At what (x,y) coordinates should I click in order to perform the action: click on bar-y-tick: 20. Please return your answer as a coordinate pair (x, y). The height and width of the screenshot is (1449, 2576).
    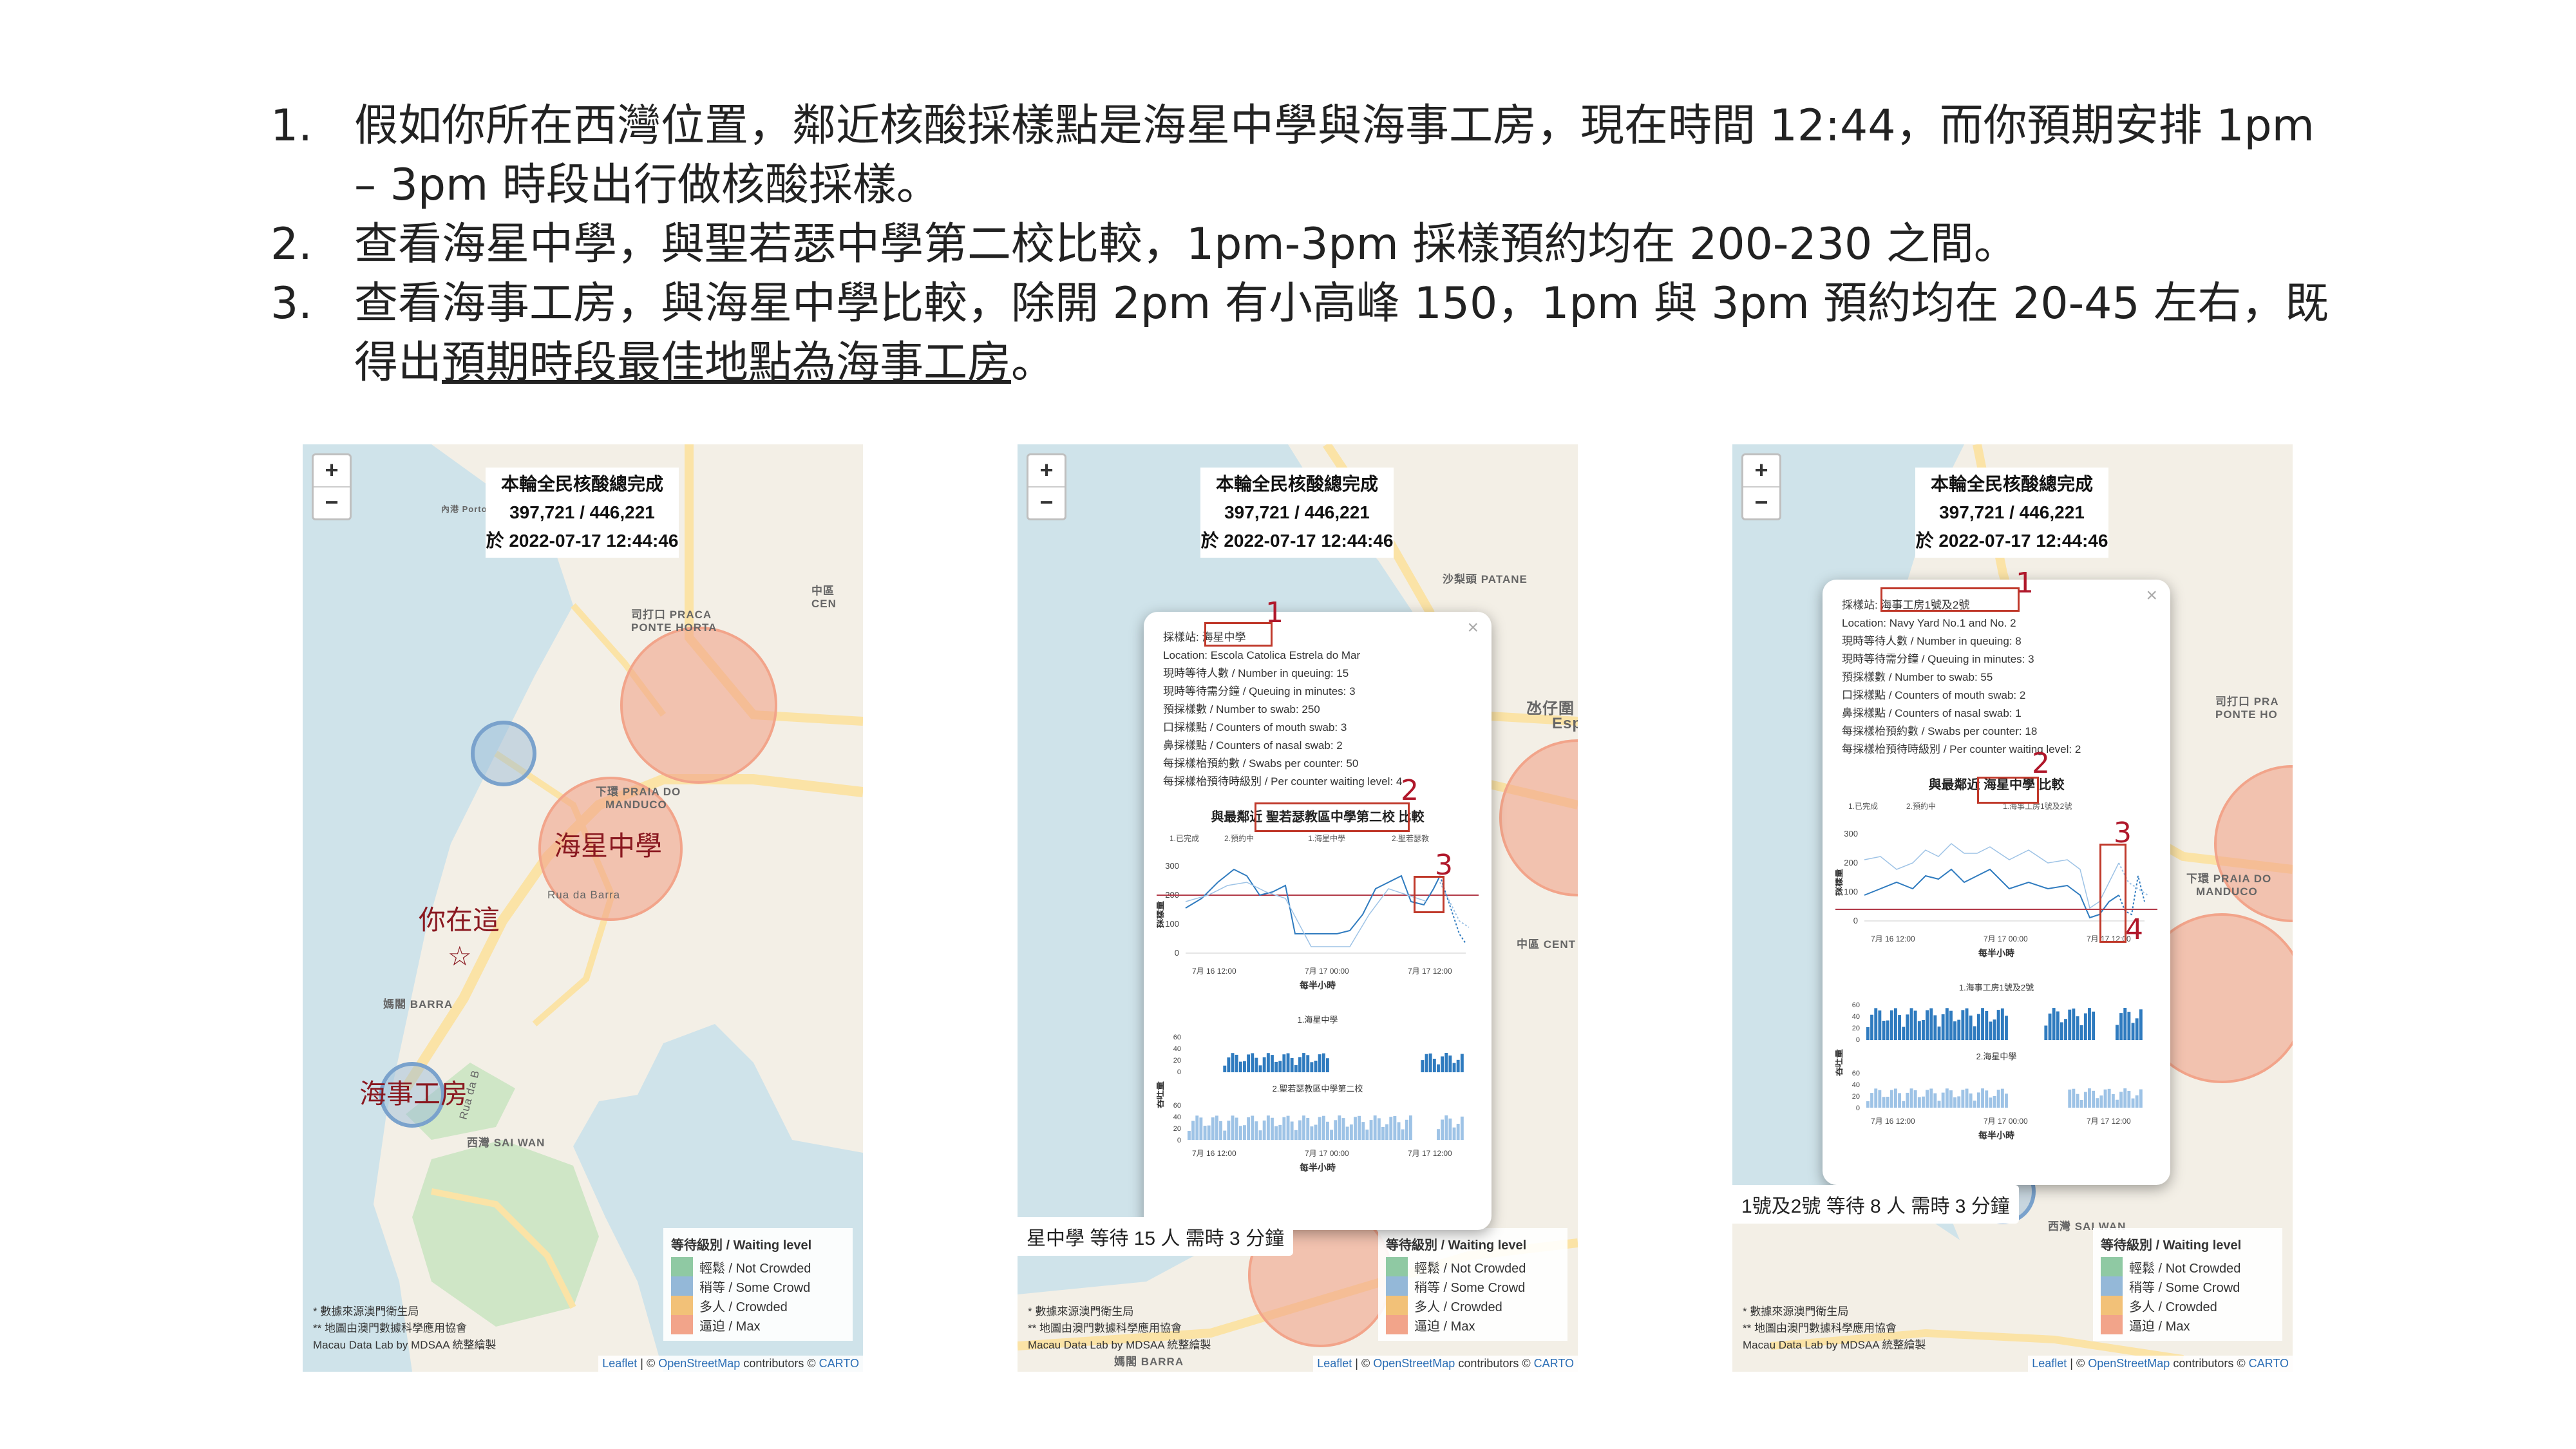
    Looking at the image, I should click on (1856, 1028).